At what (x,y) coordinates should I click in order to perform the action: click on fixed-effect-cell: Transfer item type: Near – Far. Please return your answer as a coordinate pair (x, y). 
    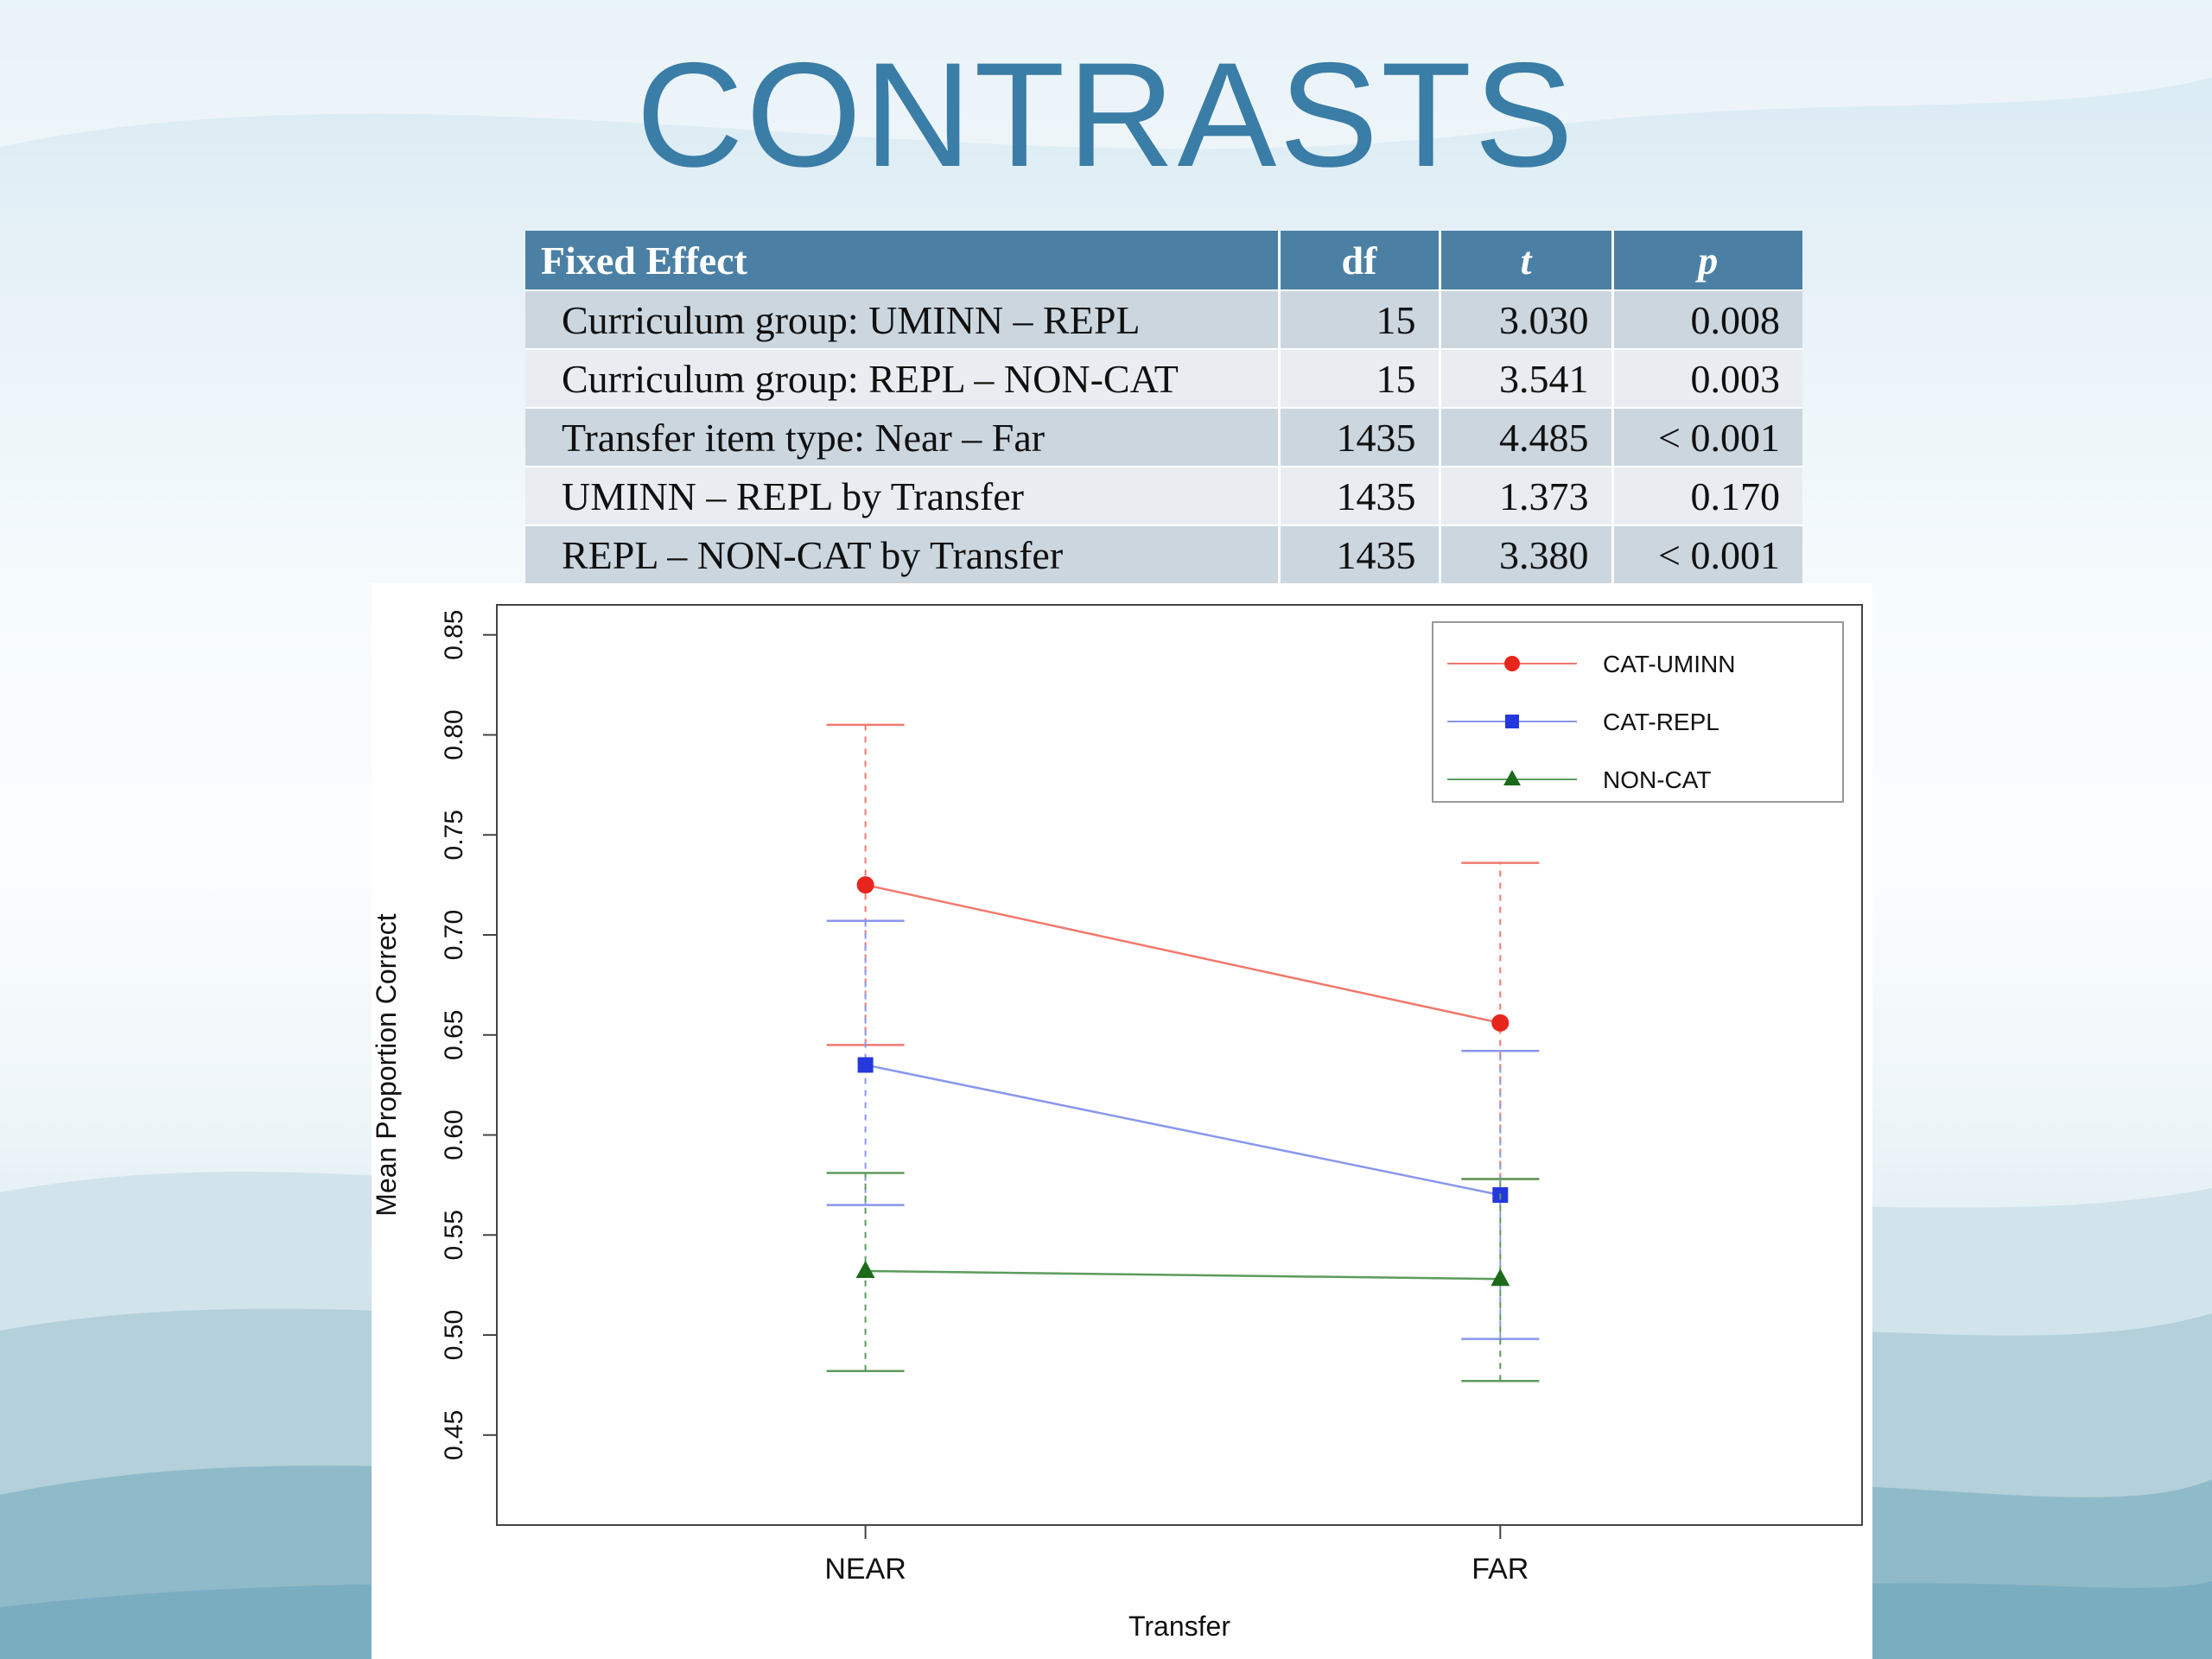
    Looking at the image, I should click on (902, 437).